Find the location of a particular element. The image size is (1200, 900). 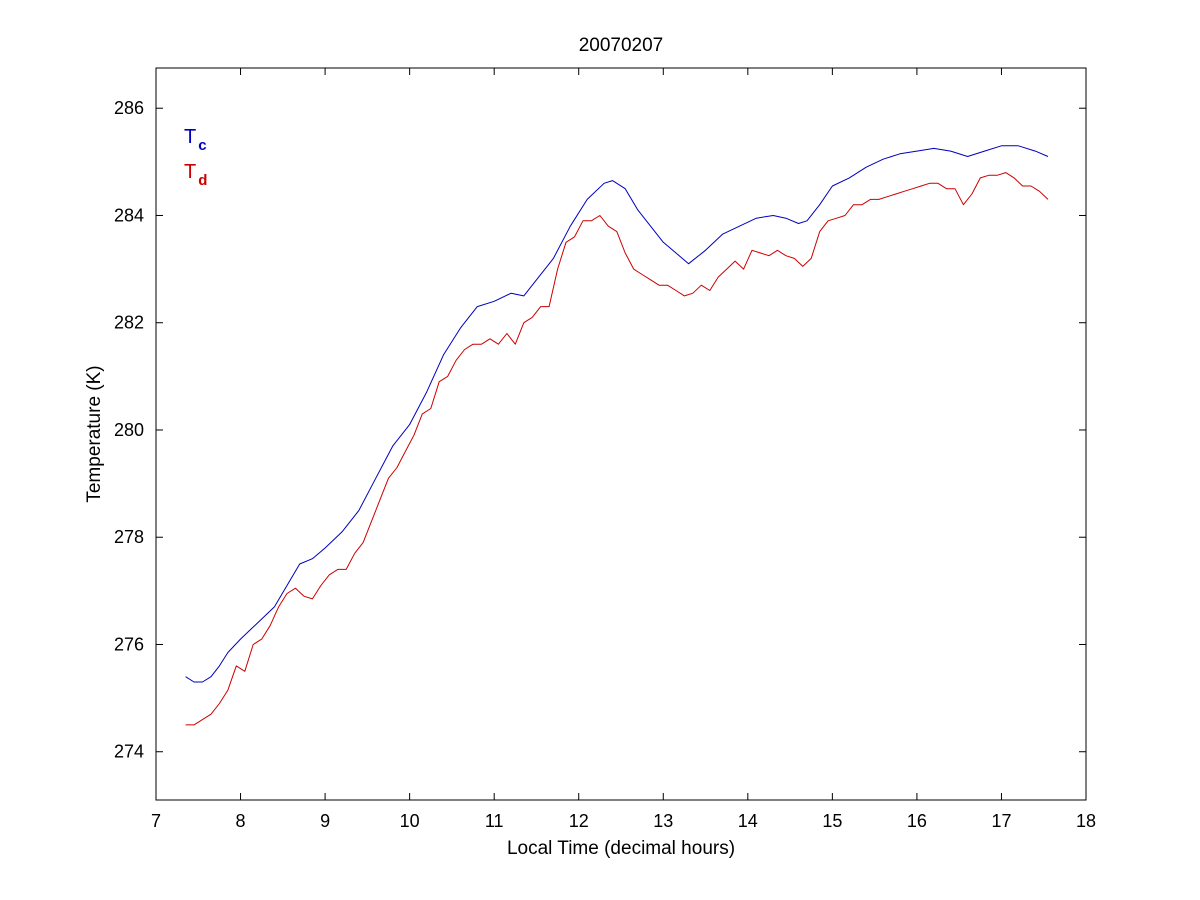

x-tick-label: 11 is located at coordinates (494, 821).